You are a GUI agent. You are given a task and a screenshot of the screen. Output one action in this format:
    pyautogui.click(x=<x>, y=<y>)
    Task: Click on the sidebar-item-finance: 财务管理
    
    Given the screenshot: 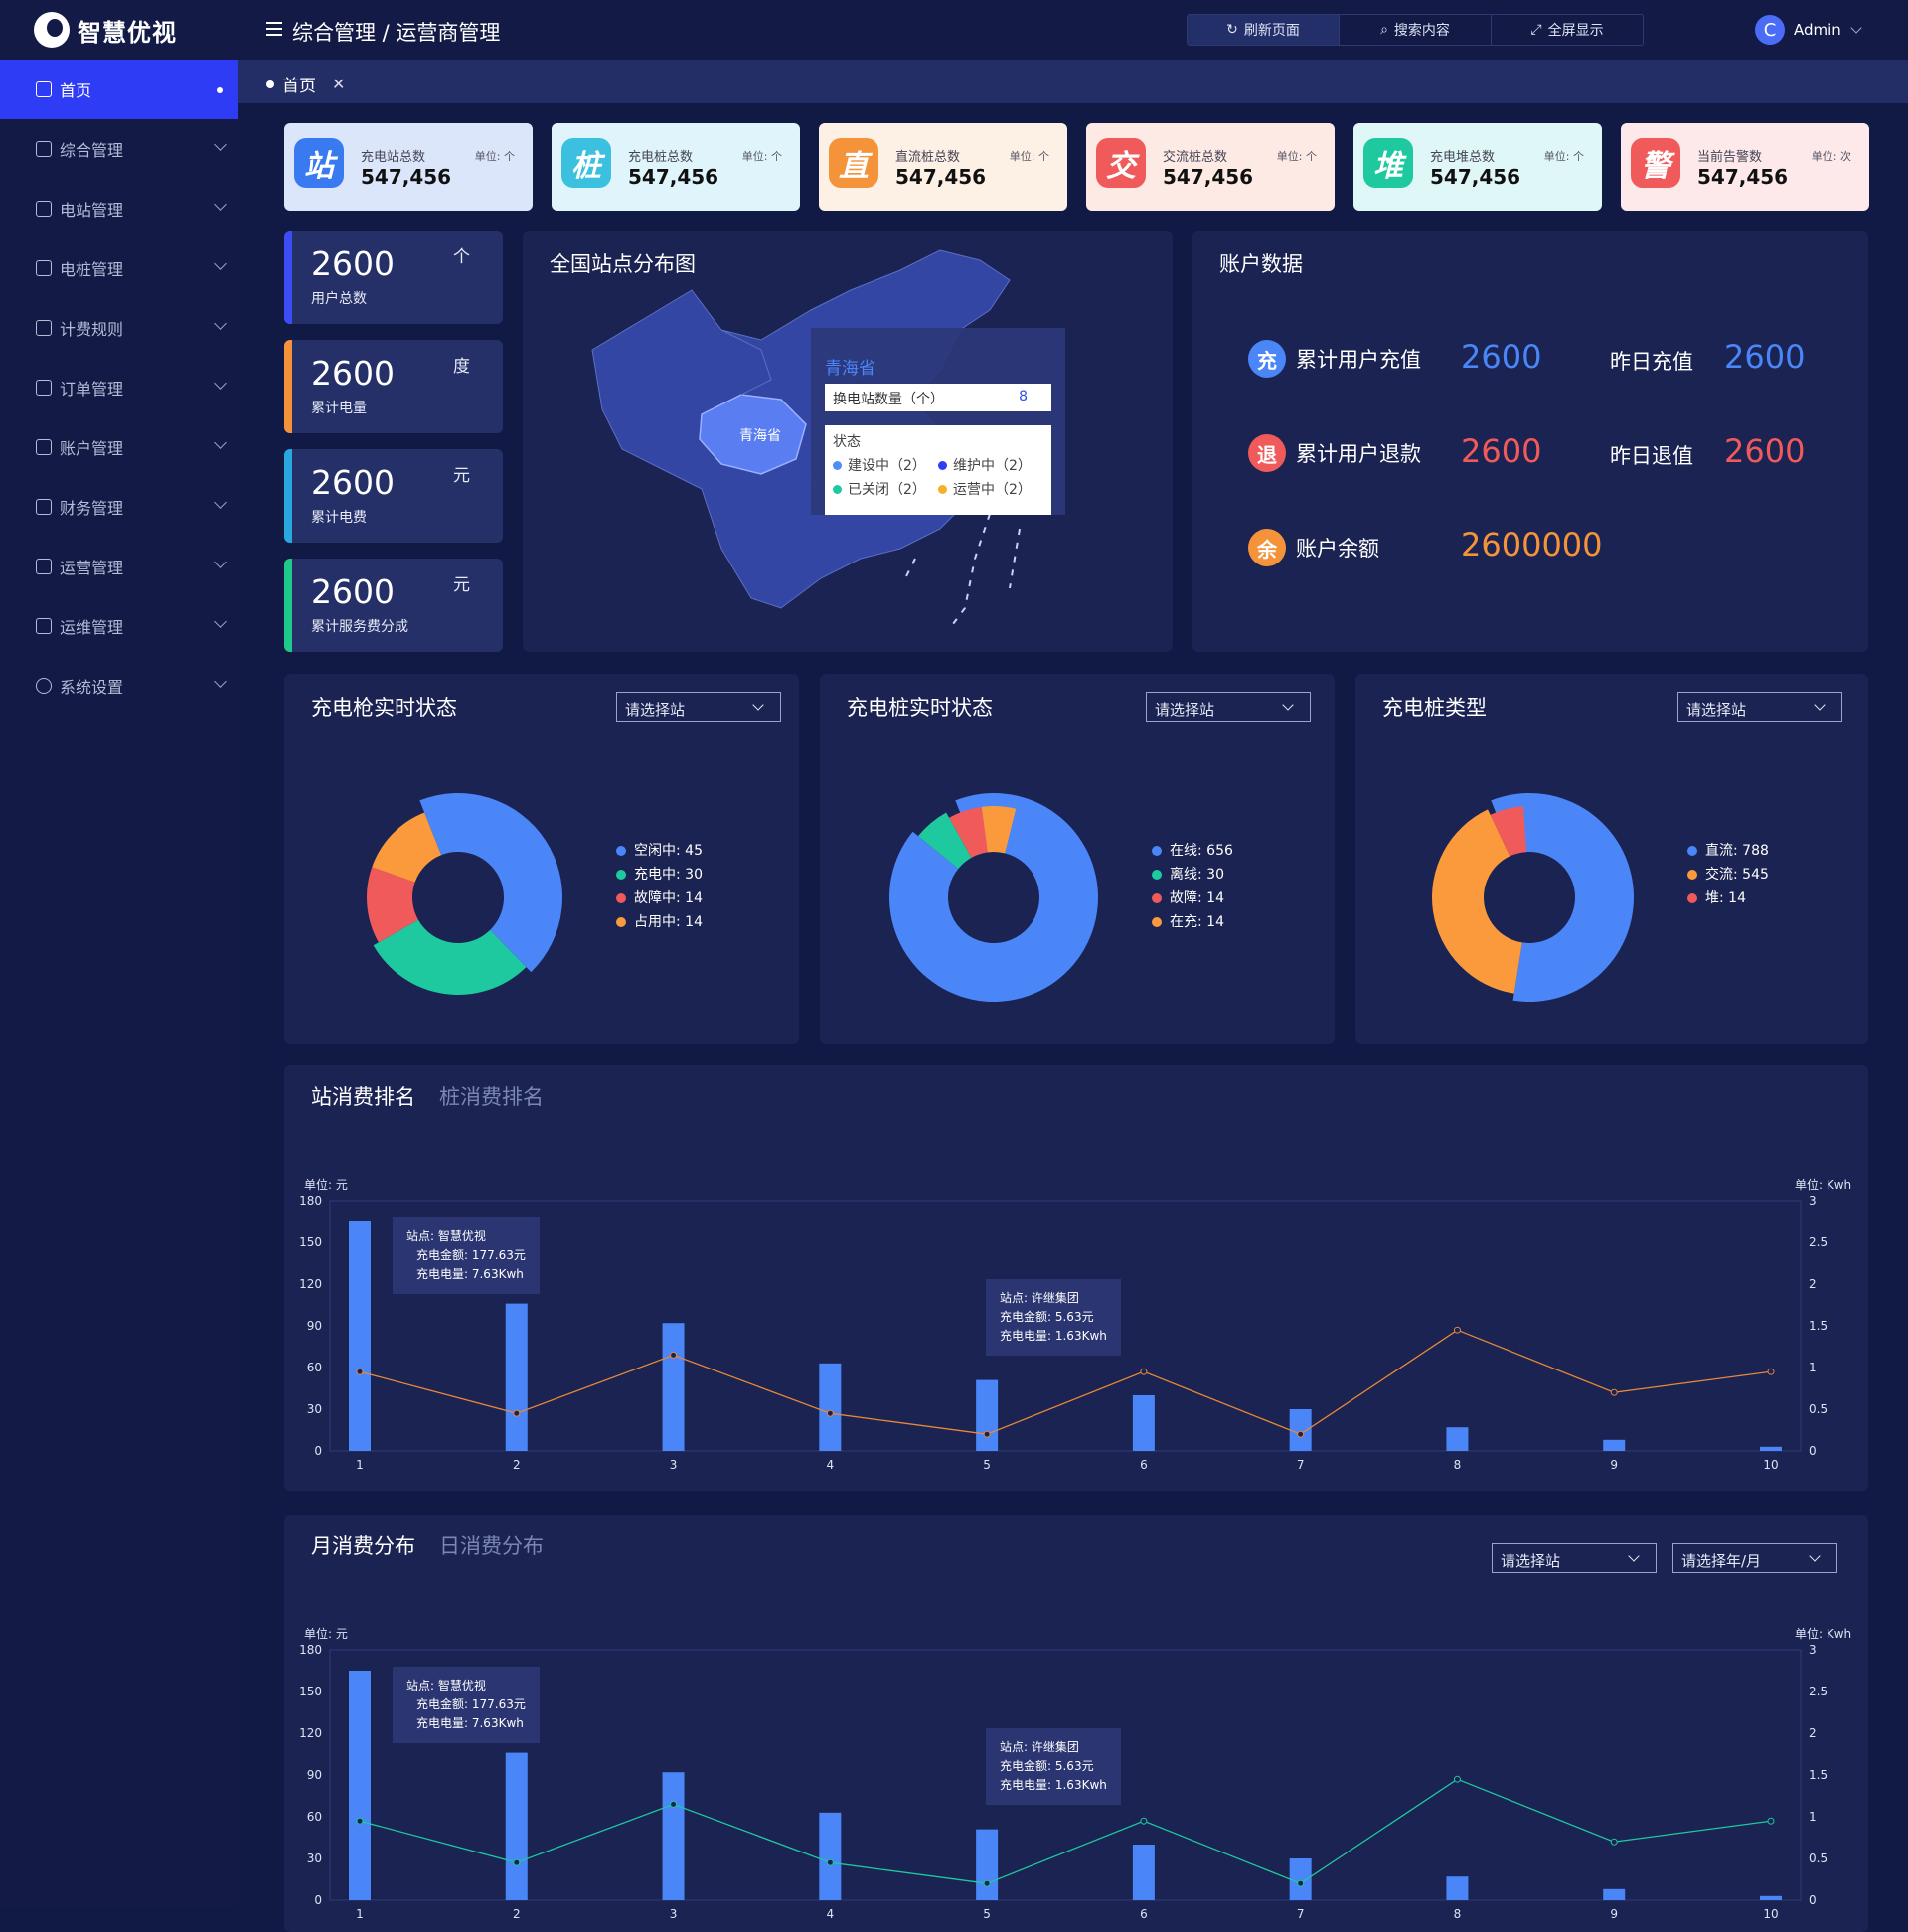 What is the action you would take?
    pyautogui.click(x=119, y=507)
    